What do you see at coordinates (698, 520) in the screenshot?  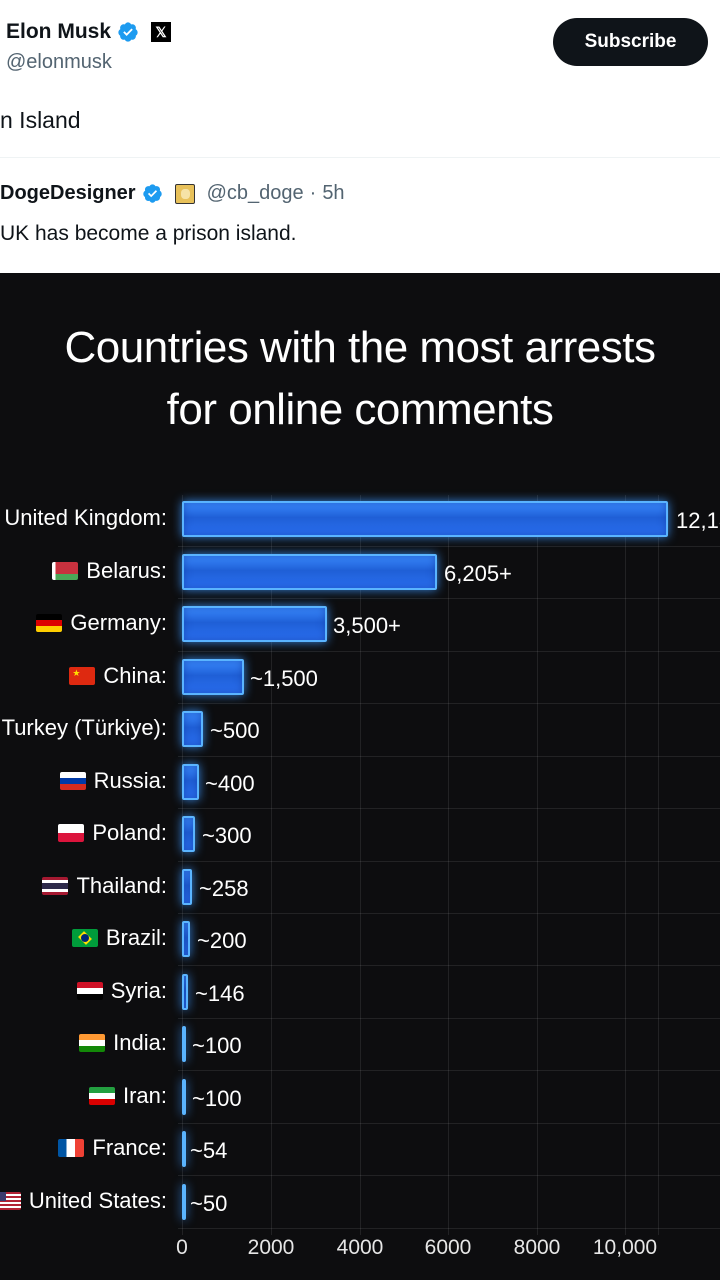 I see `bar-value: 12,18` at bounding box center [698, 520].